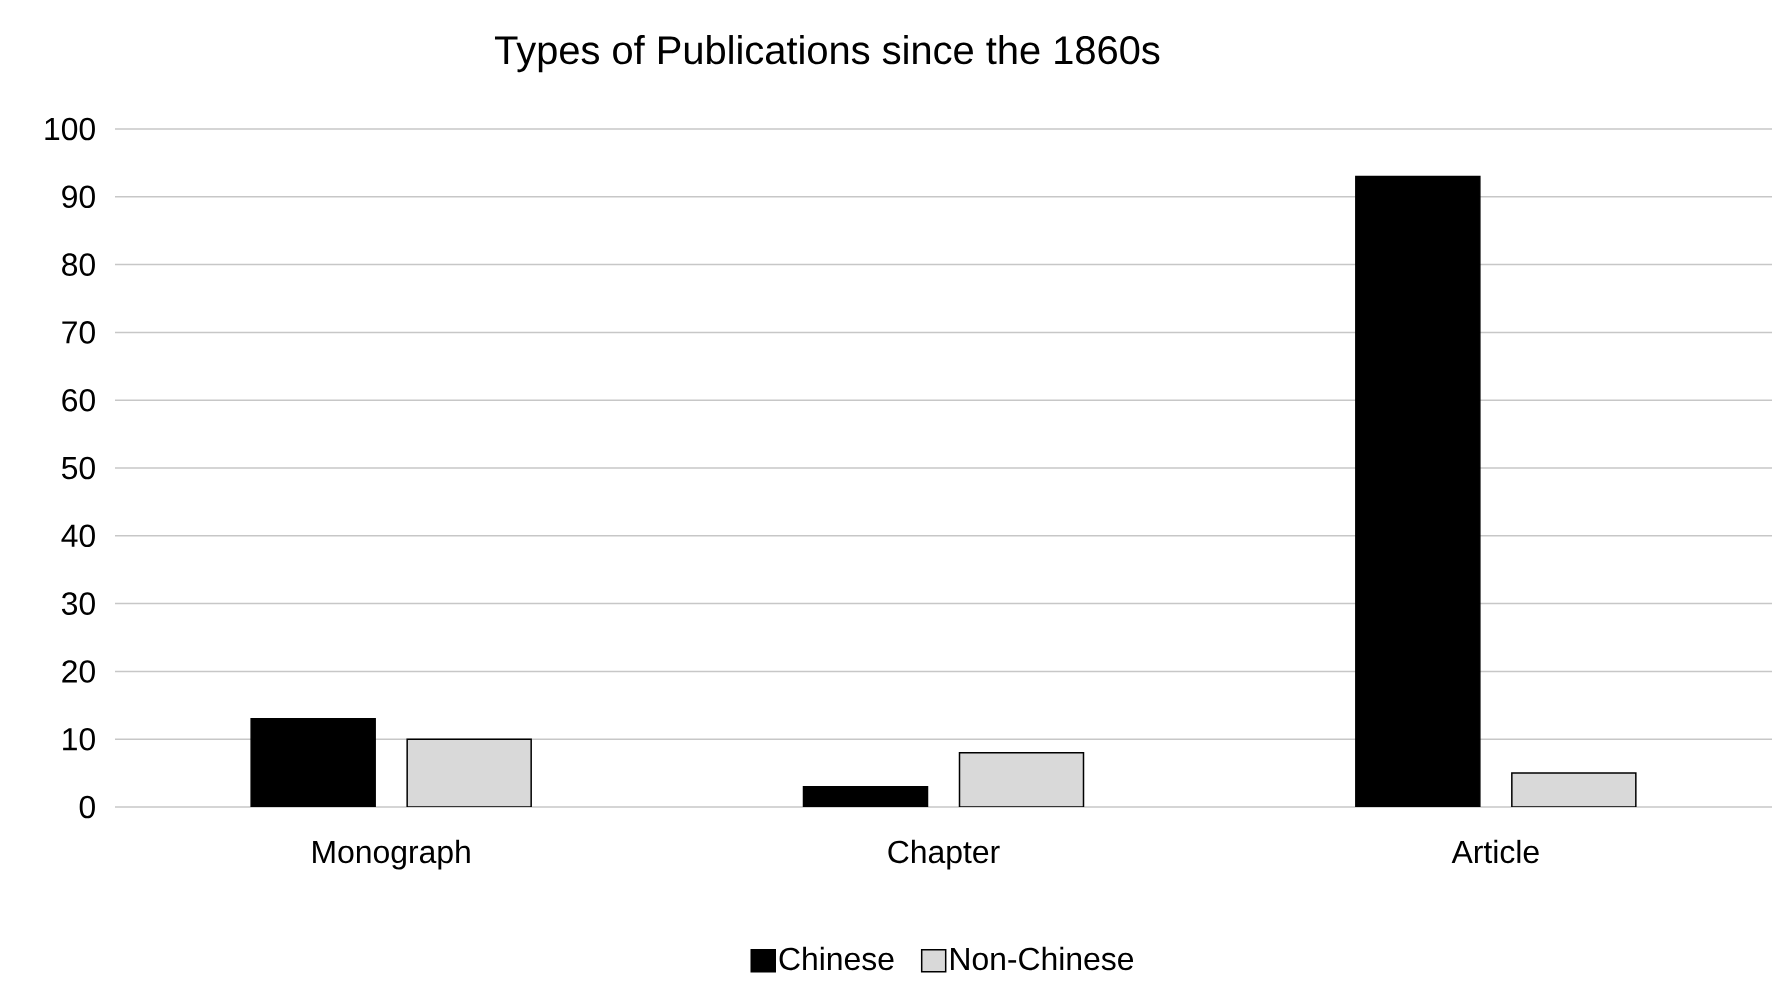 This screenshot has width=1772, height=998. Describe the element at coordinates (391, 854) in the screenshot. I see `x-tick-label: Monograph` at that location.